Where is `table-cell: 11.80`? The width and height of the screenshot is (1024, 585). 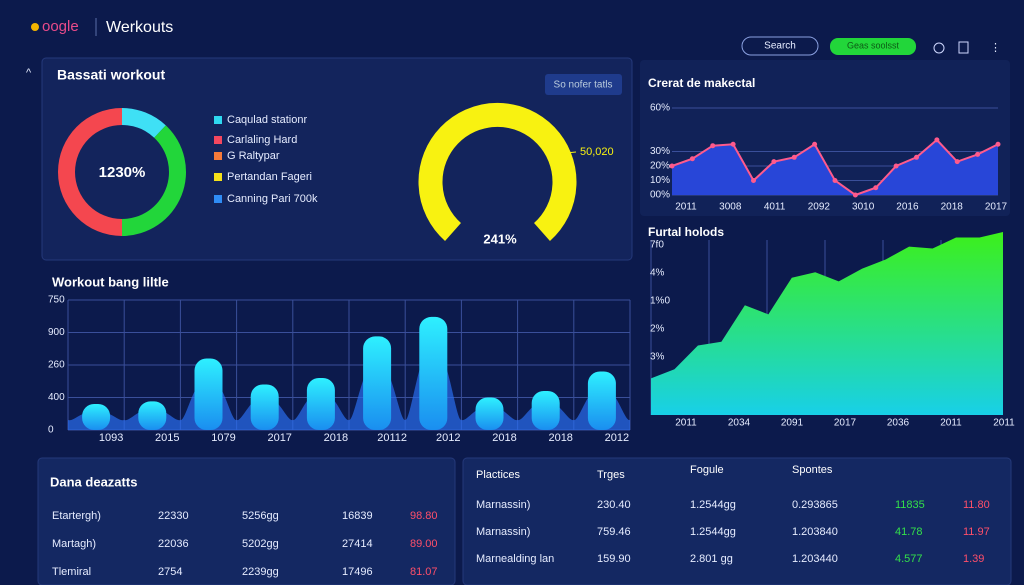
table-cell: 11.80 is located at coordinates (976, 505).